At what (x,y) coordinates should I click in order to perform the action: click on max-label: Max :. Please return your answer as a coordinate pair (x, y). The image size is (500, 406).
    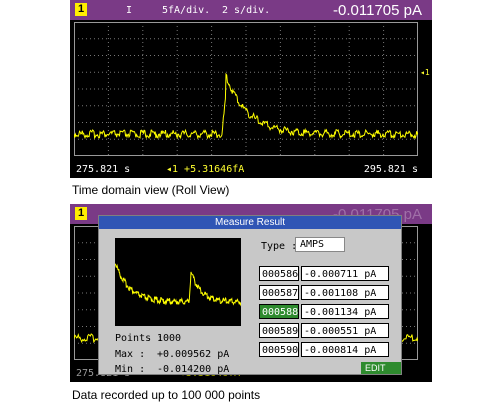
    Looking at the image, I should click on (130, 354).